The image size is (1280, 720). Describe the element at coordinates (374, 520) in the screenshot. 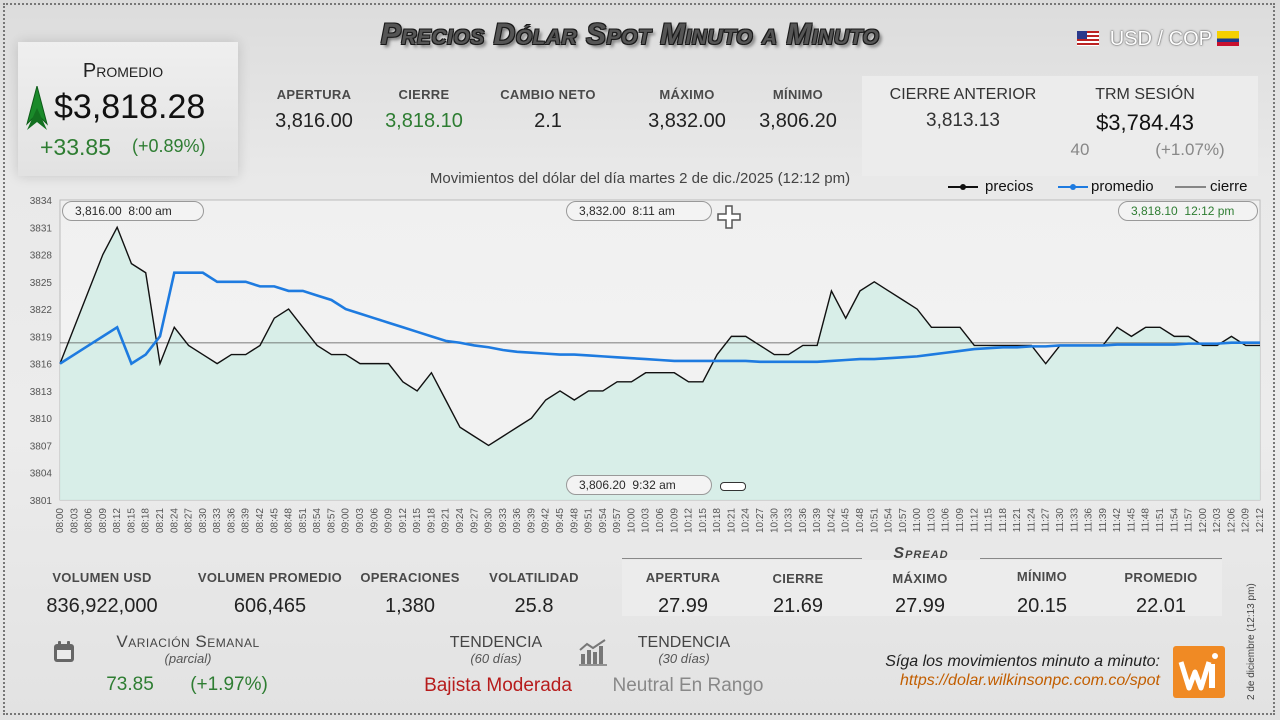

I see `x-tick-label-22: 09:06` at that location.